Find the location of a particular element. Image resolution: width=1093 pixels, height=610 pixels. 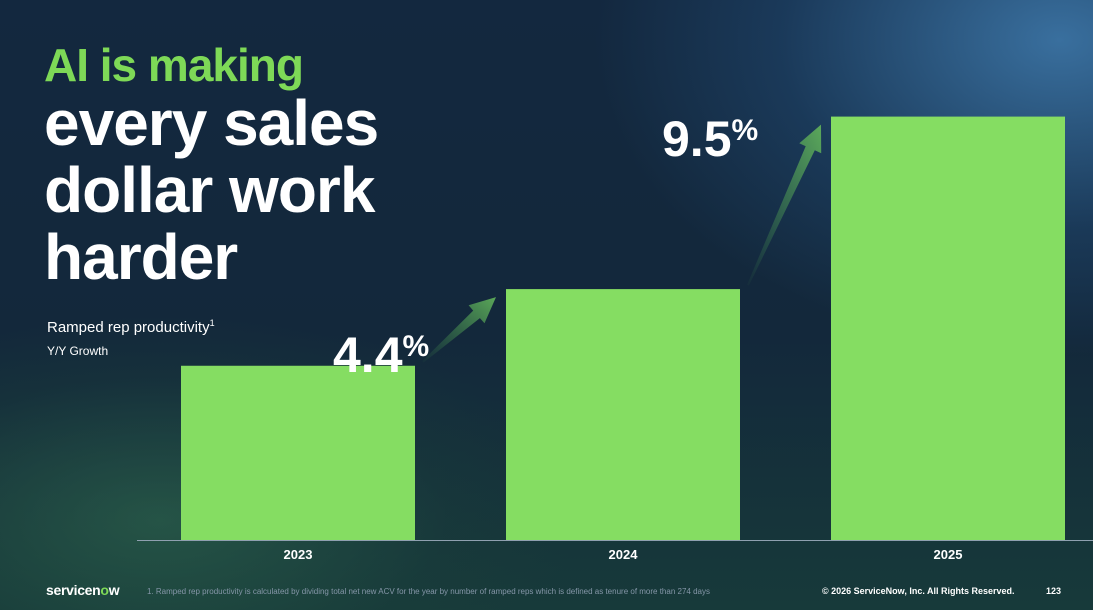

headline-line-3: dollar work is located at coordinates (209, 190).